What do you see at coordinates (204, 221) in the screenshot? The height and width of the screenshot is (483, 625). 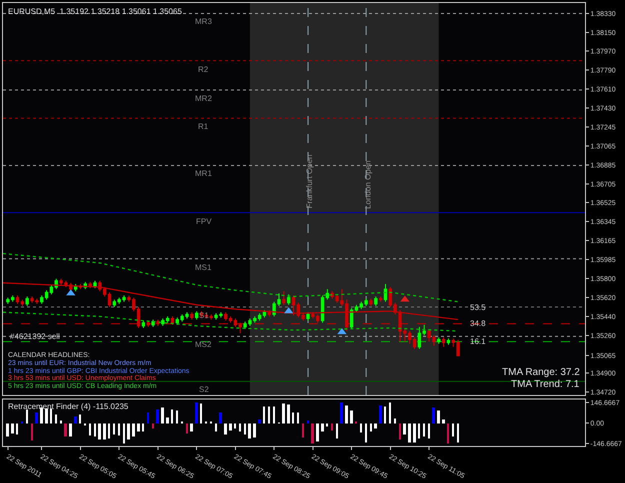 I see `ref-line-label: FPV` at bounding box center [204, 221].